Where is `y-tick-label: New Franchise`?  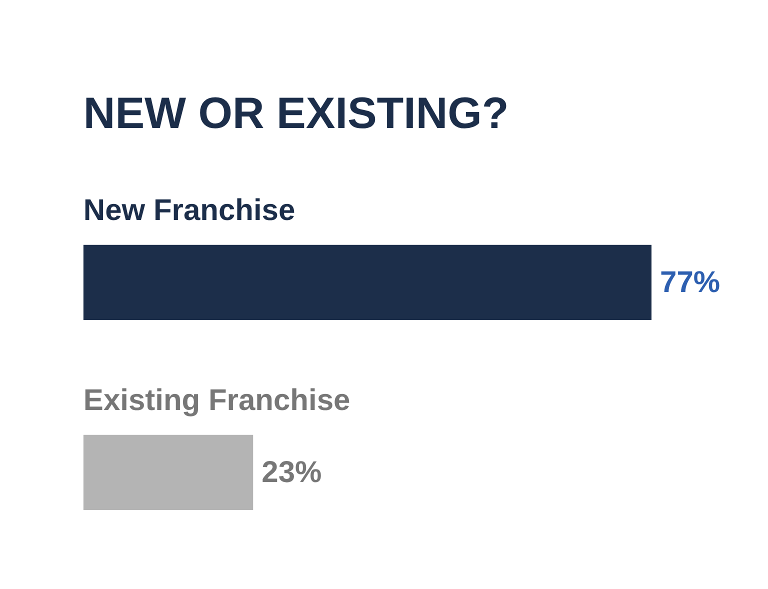 y-tick-label: New Franchise is located at coordinates (189, 210).